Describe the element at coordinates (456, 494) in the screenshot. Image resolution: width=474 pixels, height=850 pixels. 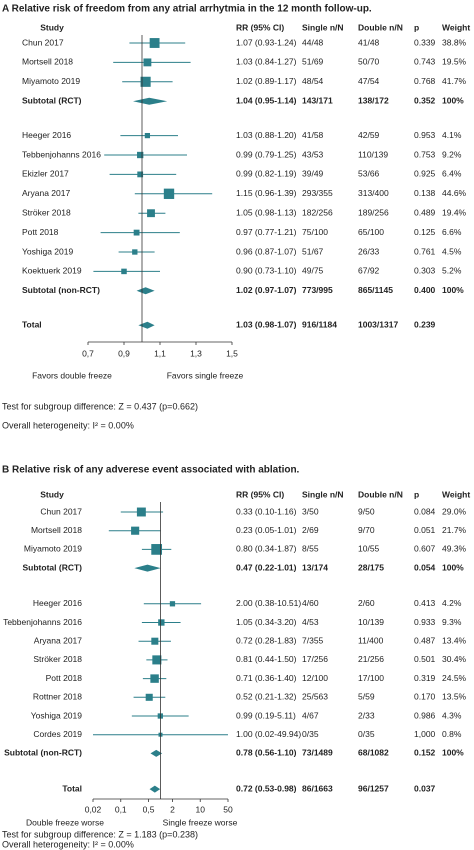
I see `column-header: Weight` at that location.